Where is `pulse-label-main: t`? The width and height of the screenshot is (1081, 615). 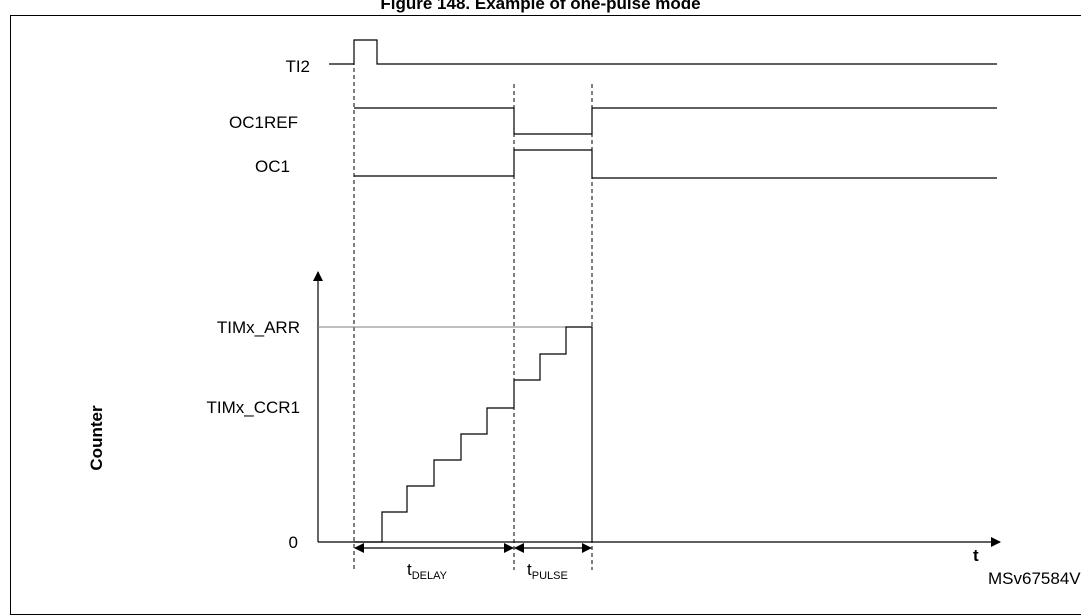 pulse-label-main: t is located at coordinates (529, 569).